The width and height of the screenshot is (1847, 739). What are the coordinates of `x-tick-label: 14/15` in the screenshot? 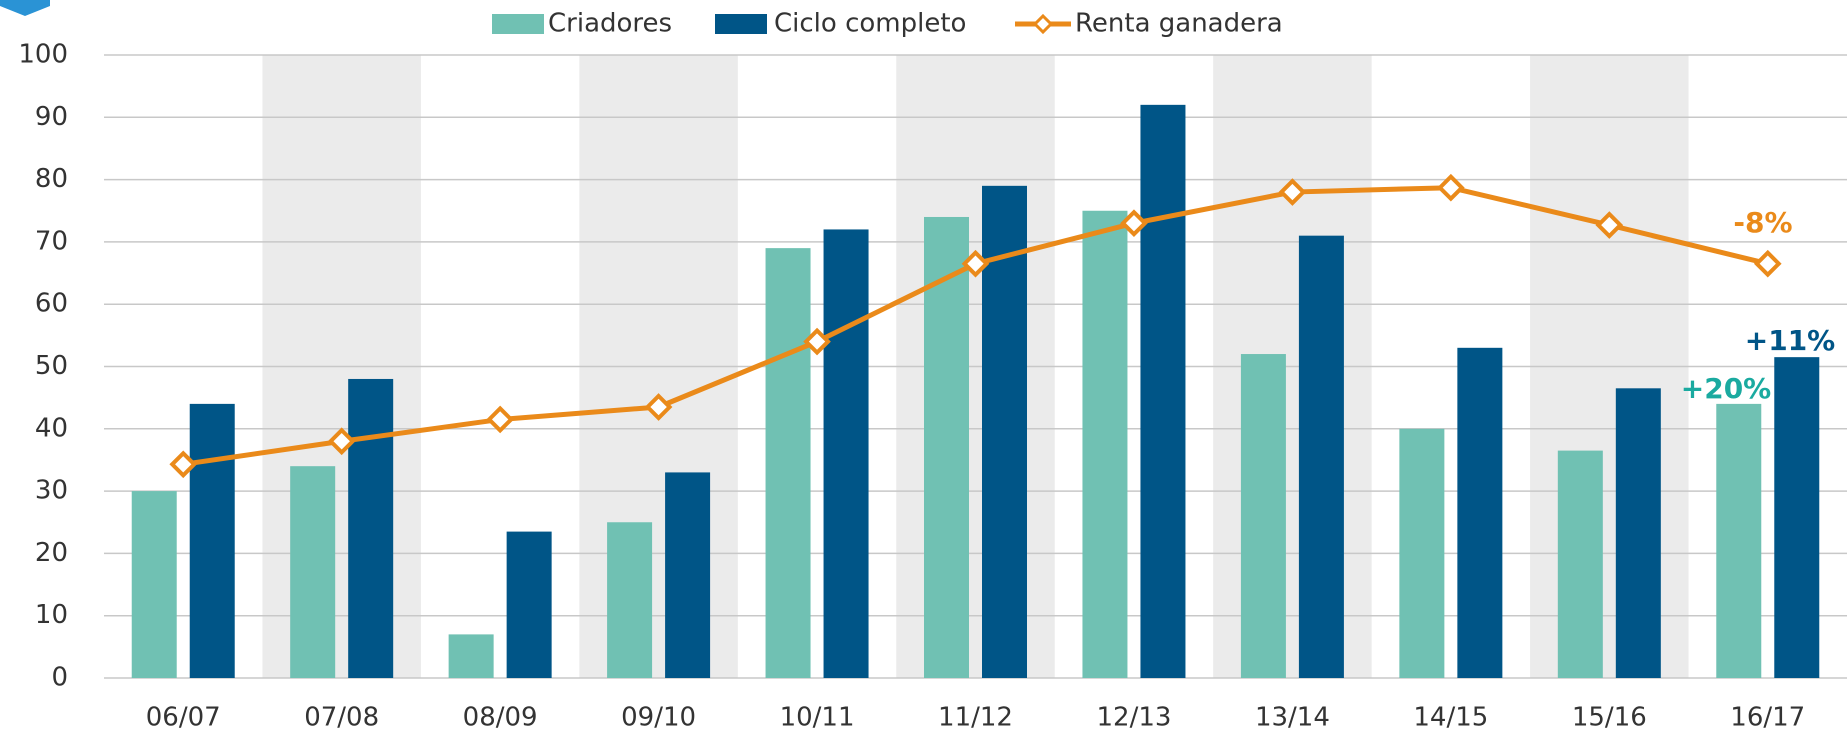 It's located at (1450, 718).